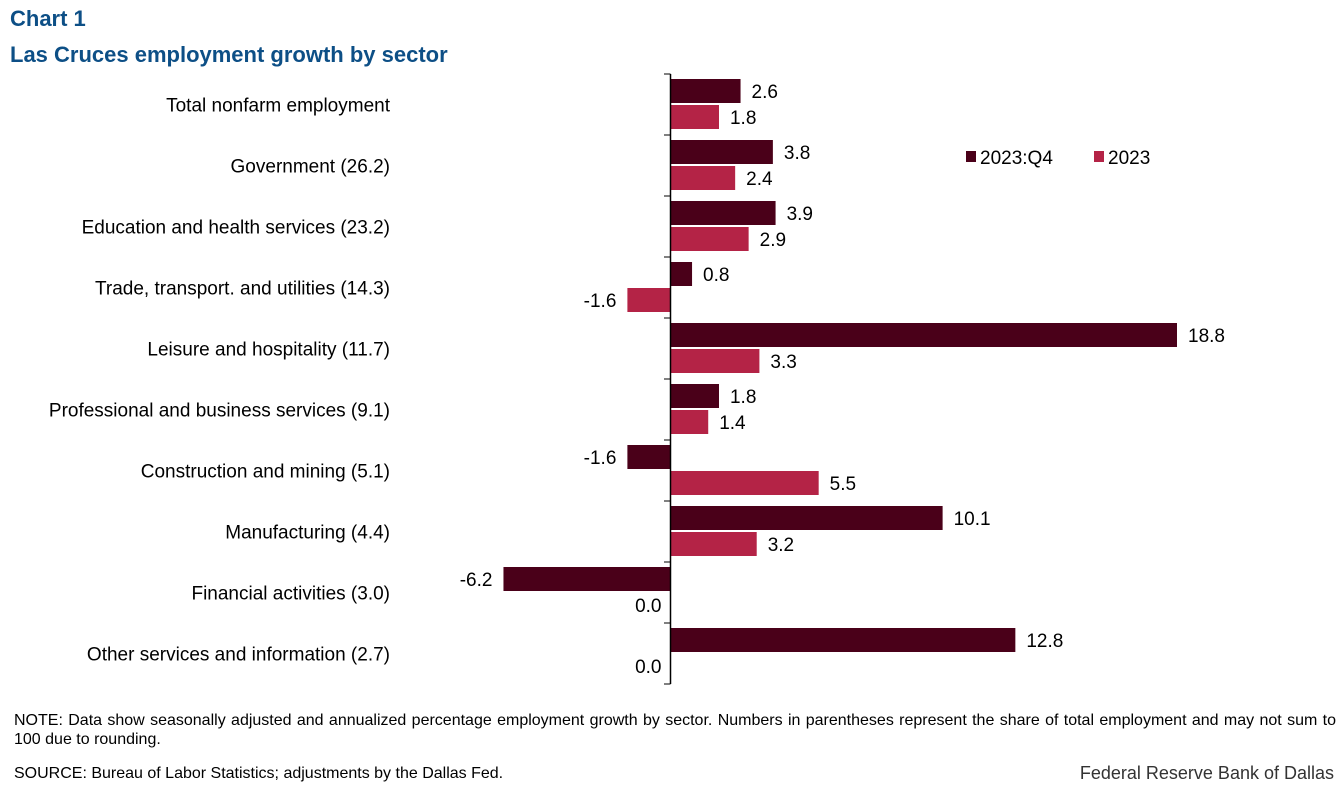 The height and width of the screenshot is (793, 1344). I want to click on data-label: 3.8, so click(797, 153).